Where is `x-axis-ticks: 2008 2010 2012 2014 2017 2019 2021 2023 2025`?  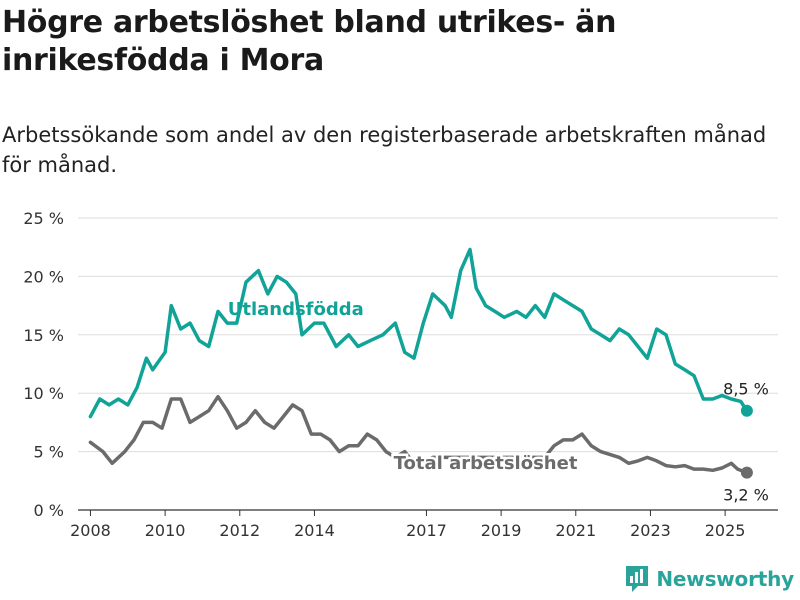 x-axis-ticks: 2008 2010 2012 2014 2017 2019 2021 2023 2025 is located at coordinates (407, 525).